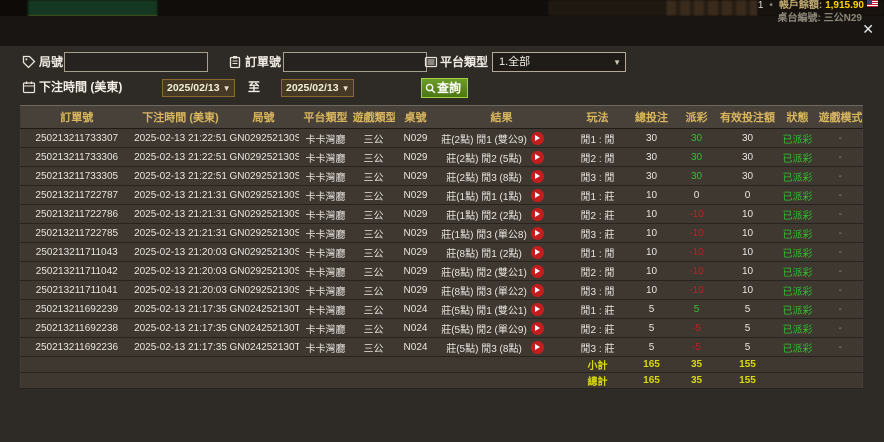  Describe the element at coordinates (484, 254) in the screenshot. I see `result-text: 莊(8點) 閒1 (2點)` at that location.